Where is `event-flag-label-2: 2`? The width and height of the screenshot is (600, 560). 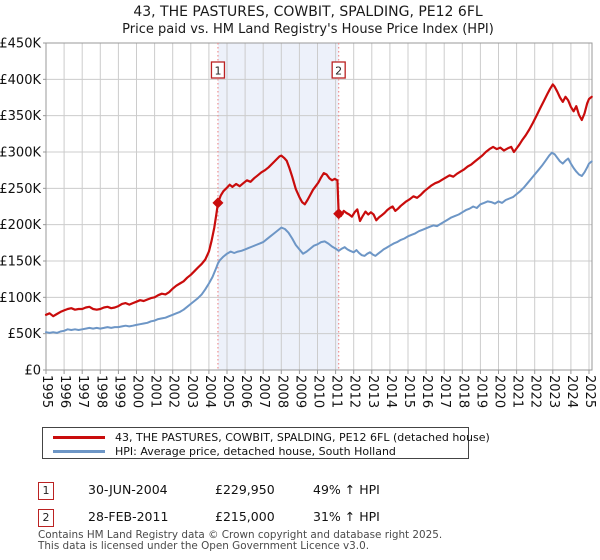
event-flag-label-2: 2 is located at coordinates (338, 71).